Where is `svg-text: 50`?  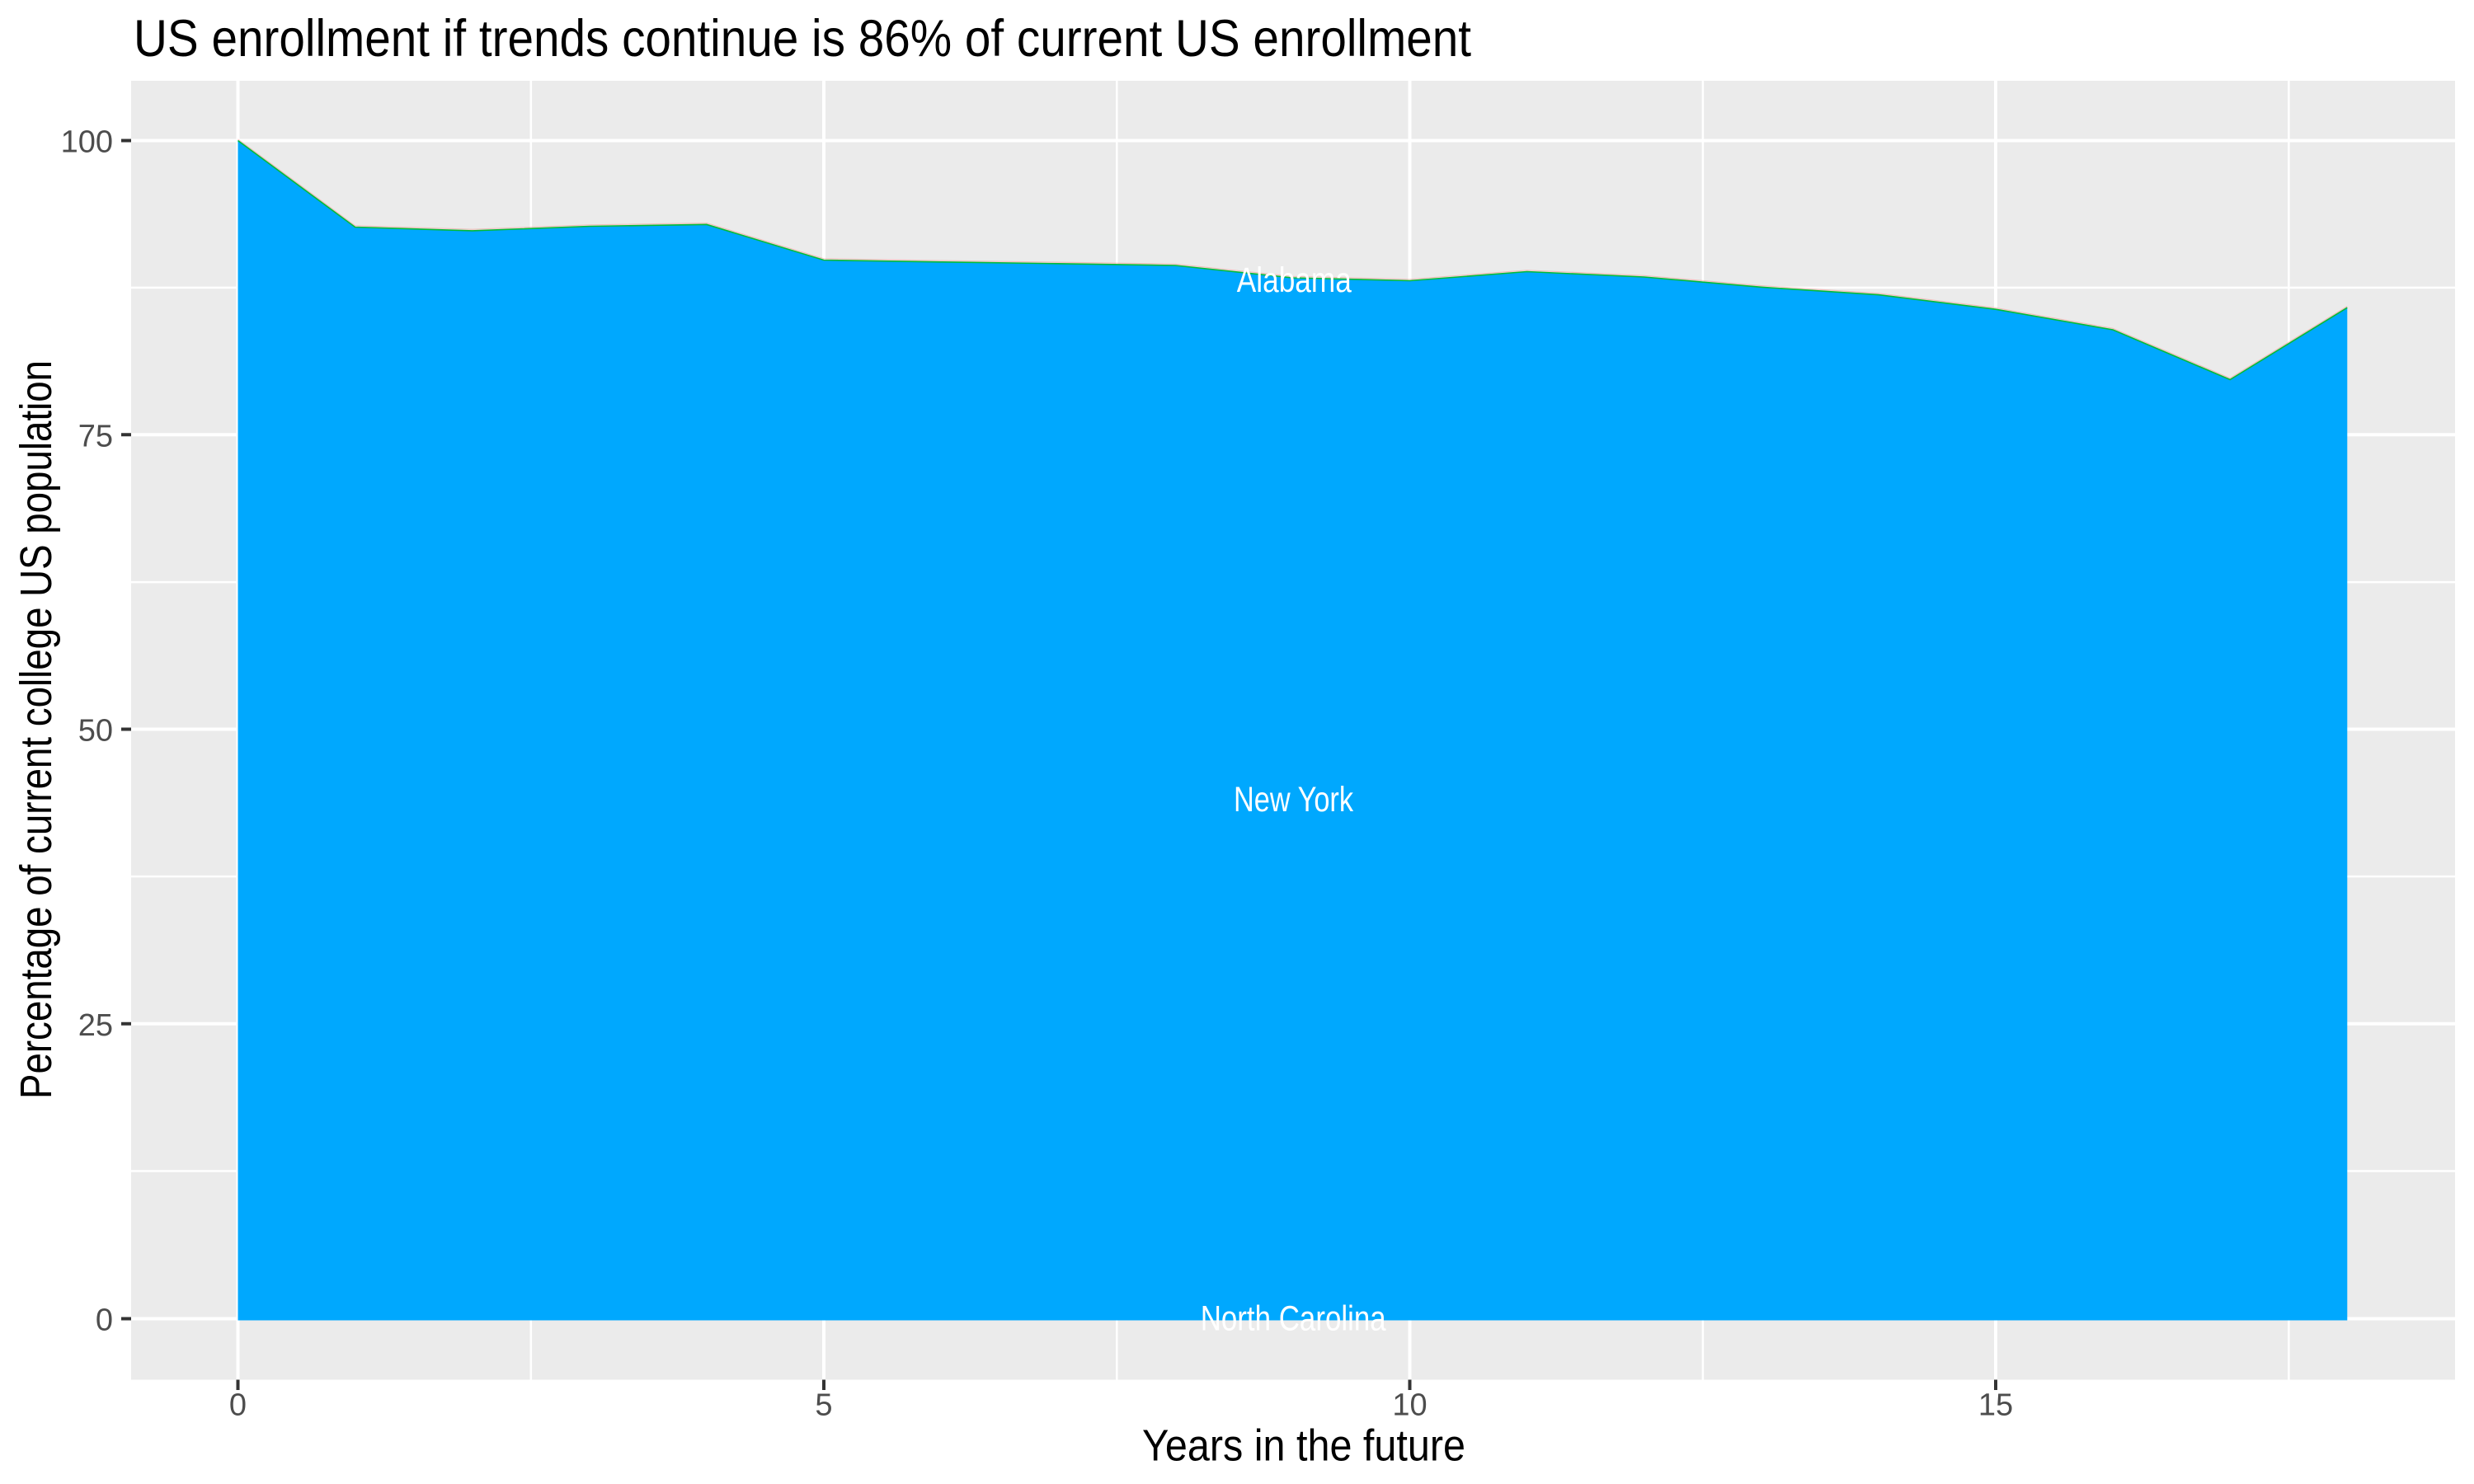 svg-text: 50 is located at coordinates (95, 731).